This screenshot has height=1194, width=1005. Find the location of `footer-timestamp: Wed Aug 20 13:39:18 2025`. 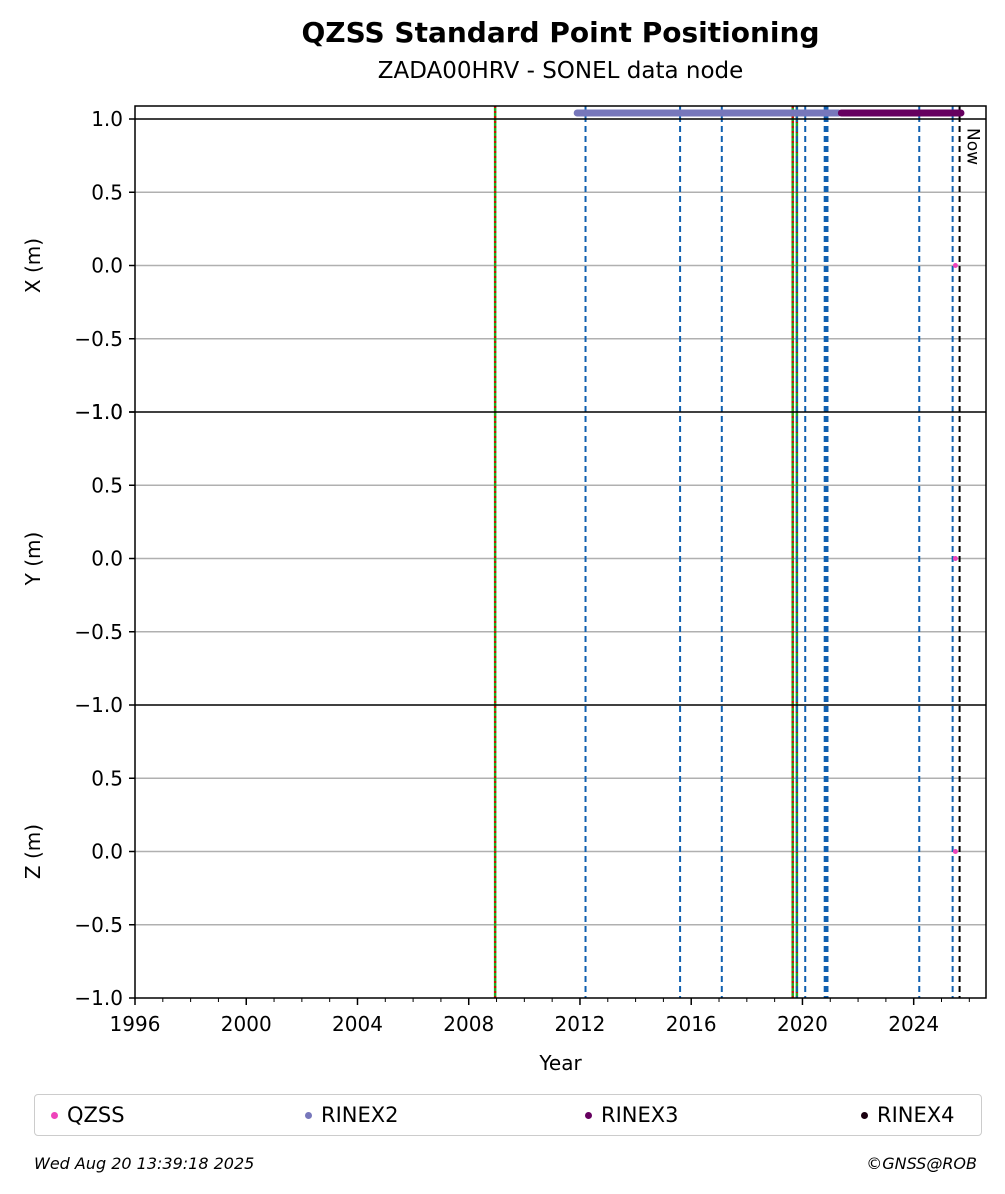

footer-timestamp: Wed Aug 20 13:39:18 2025 is located at coordinates (144, 1163).